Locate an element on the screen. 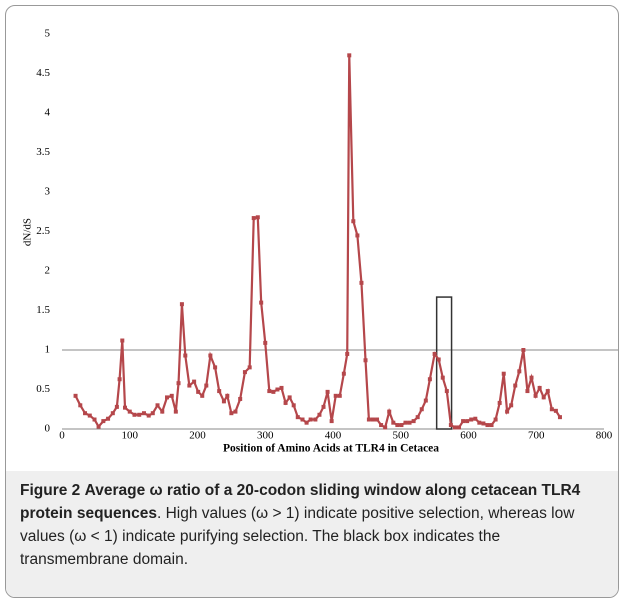 The image size is (624, 604). transmembrane-box is located at coordinates (444, 363).